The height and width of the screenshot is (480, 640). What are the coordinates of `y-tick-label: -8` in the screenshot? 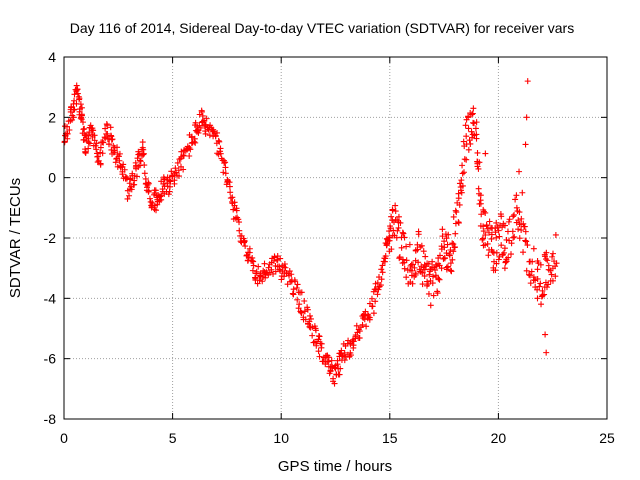 It's located at (50, 419).